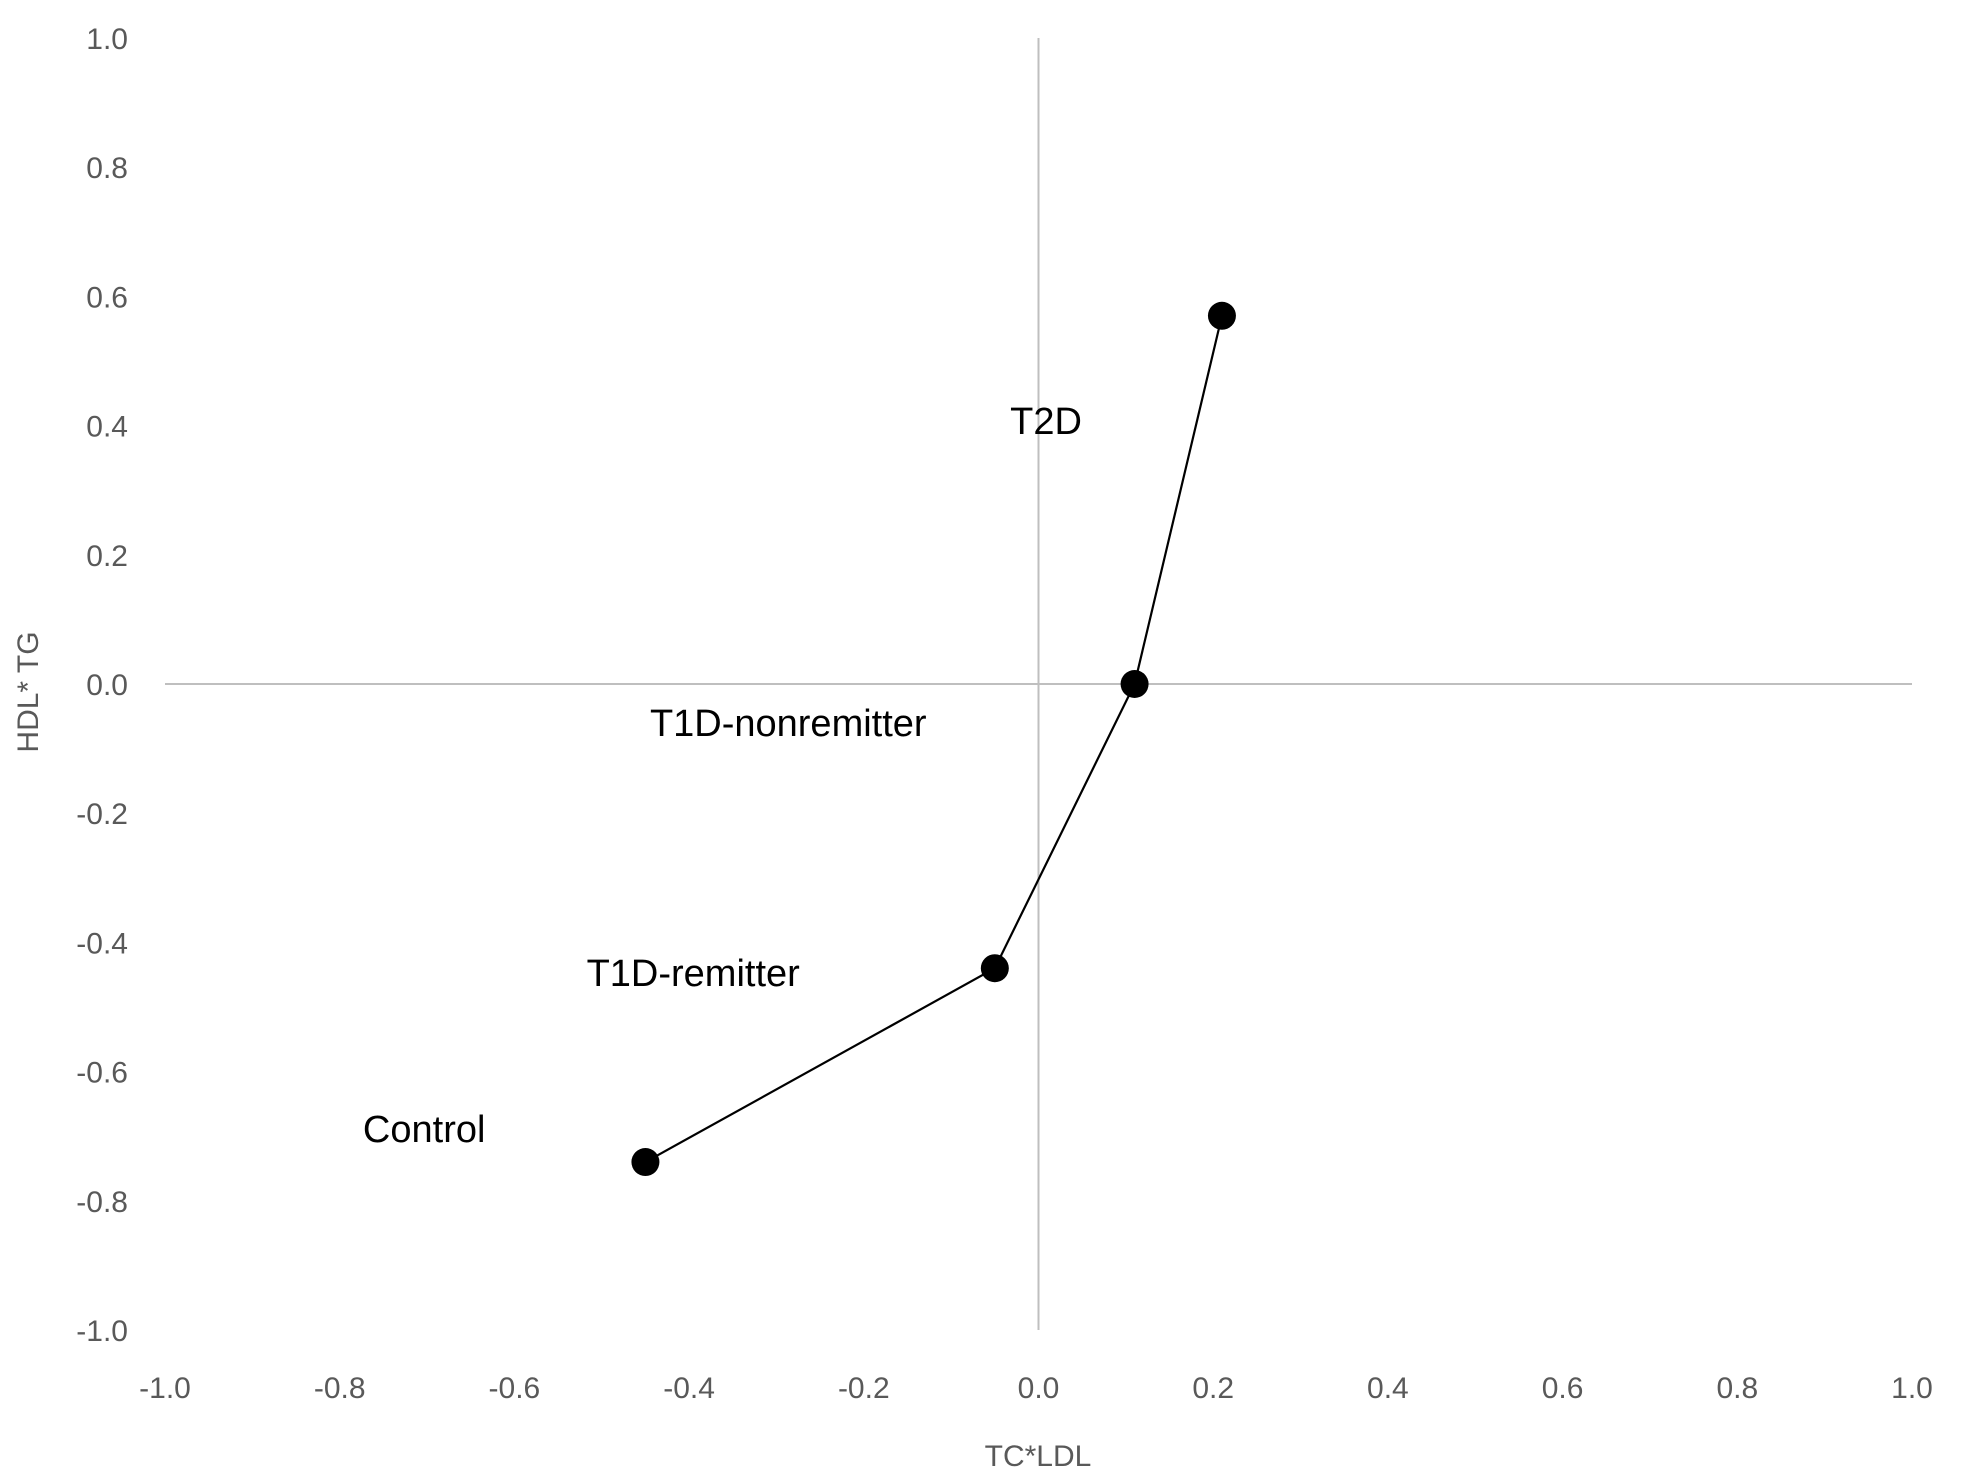 The width and height of the screenshot is (1969, 1481). I want to click on point-label-t1d-nonremitter: T1D-nonremitter, so click(788, 724).